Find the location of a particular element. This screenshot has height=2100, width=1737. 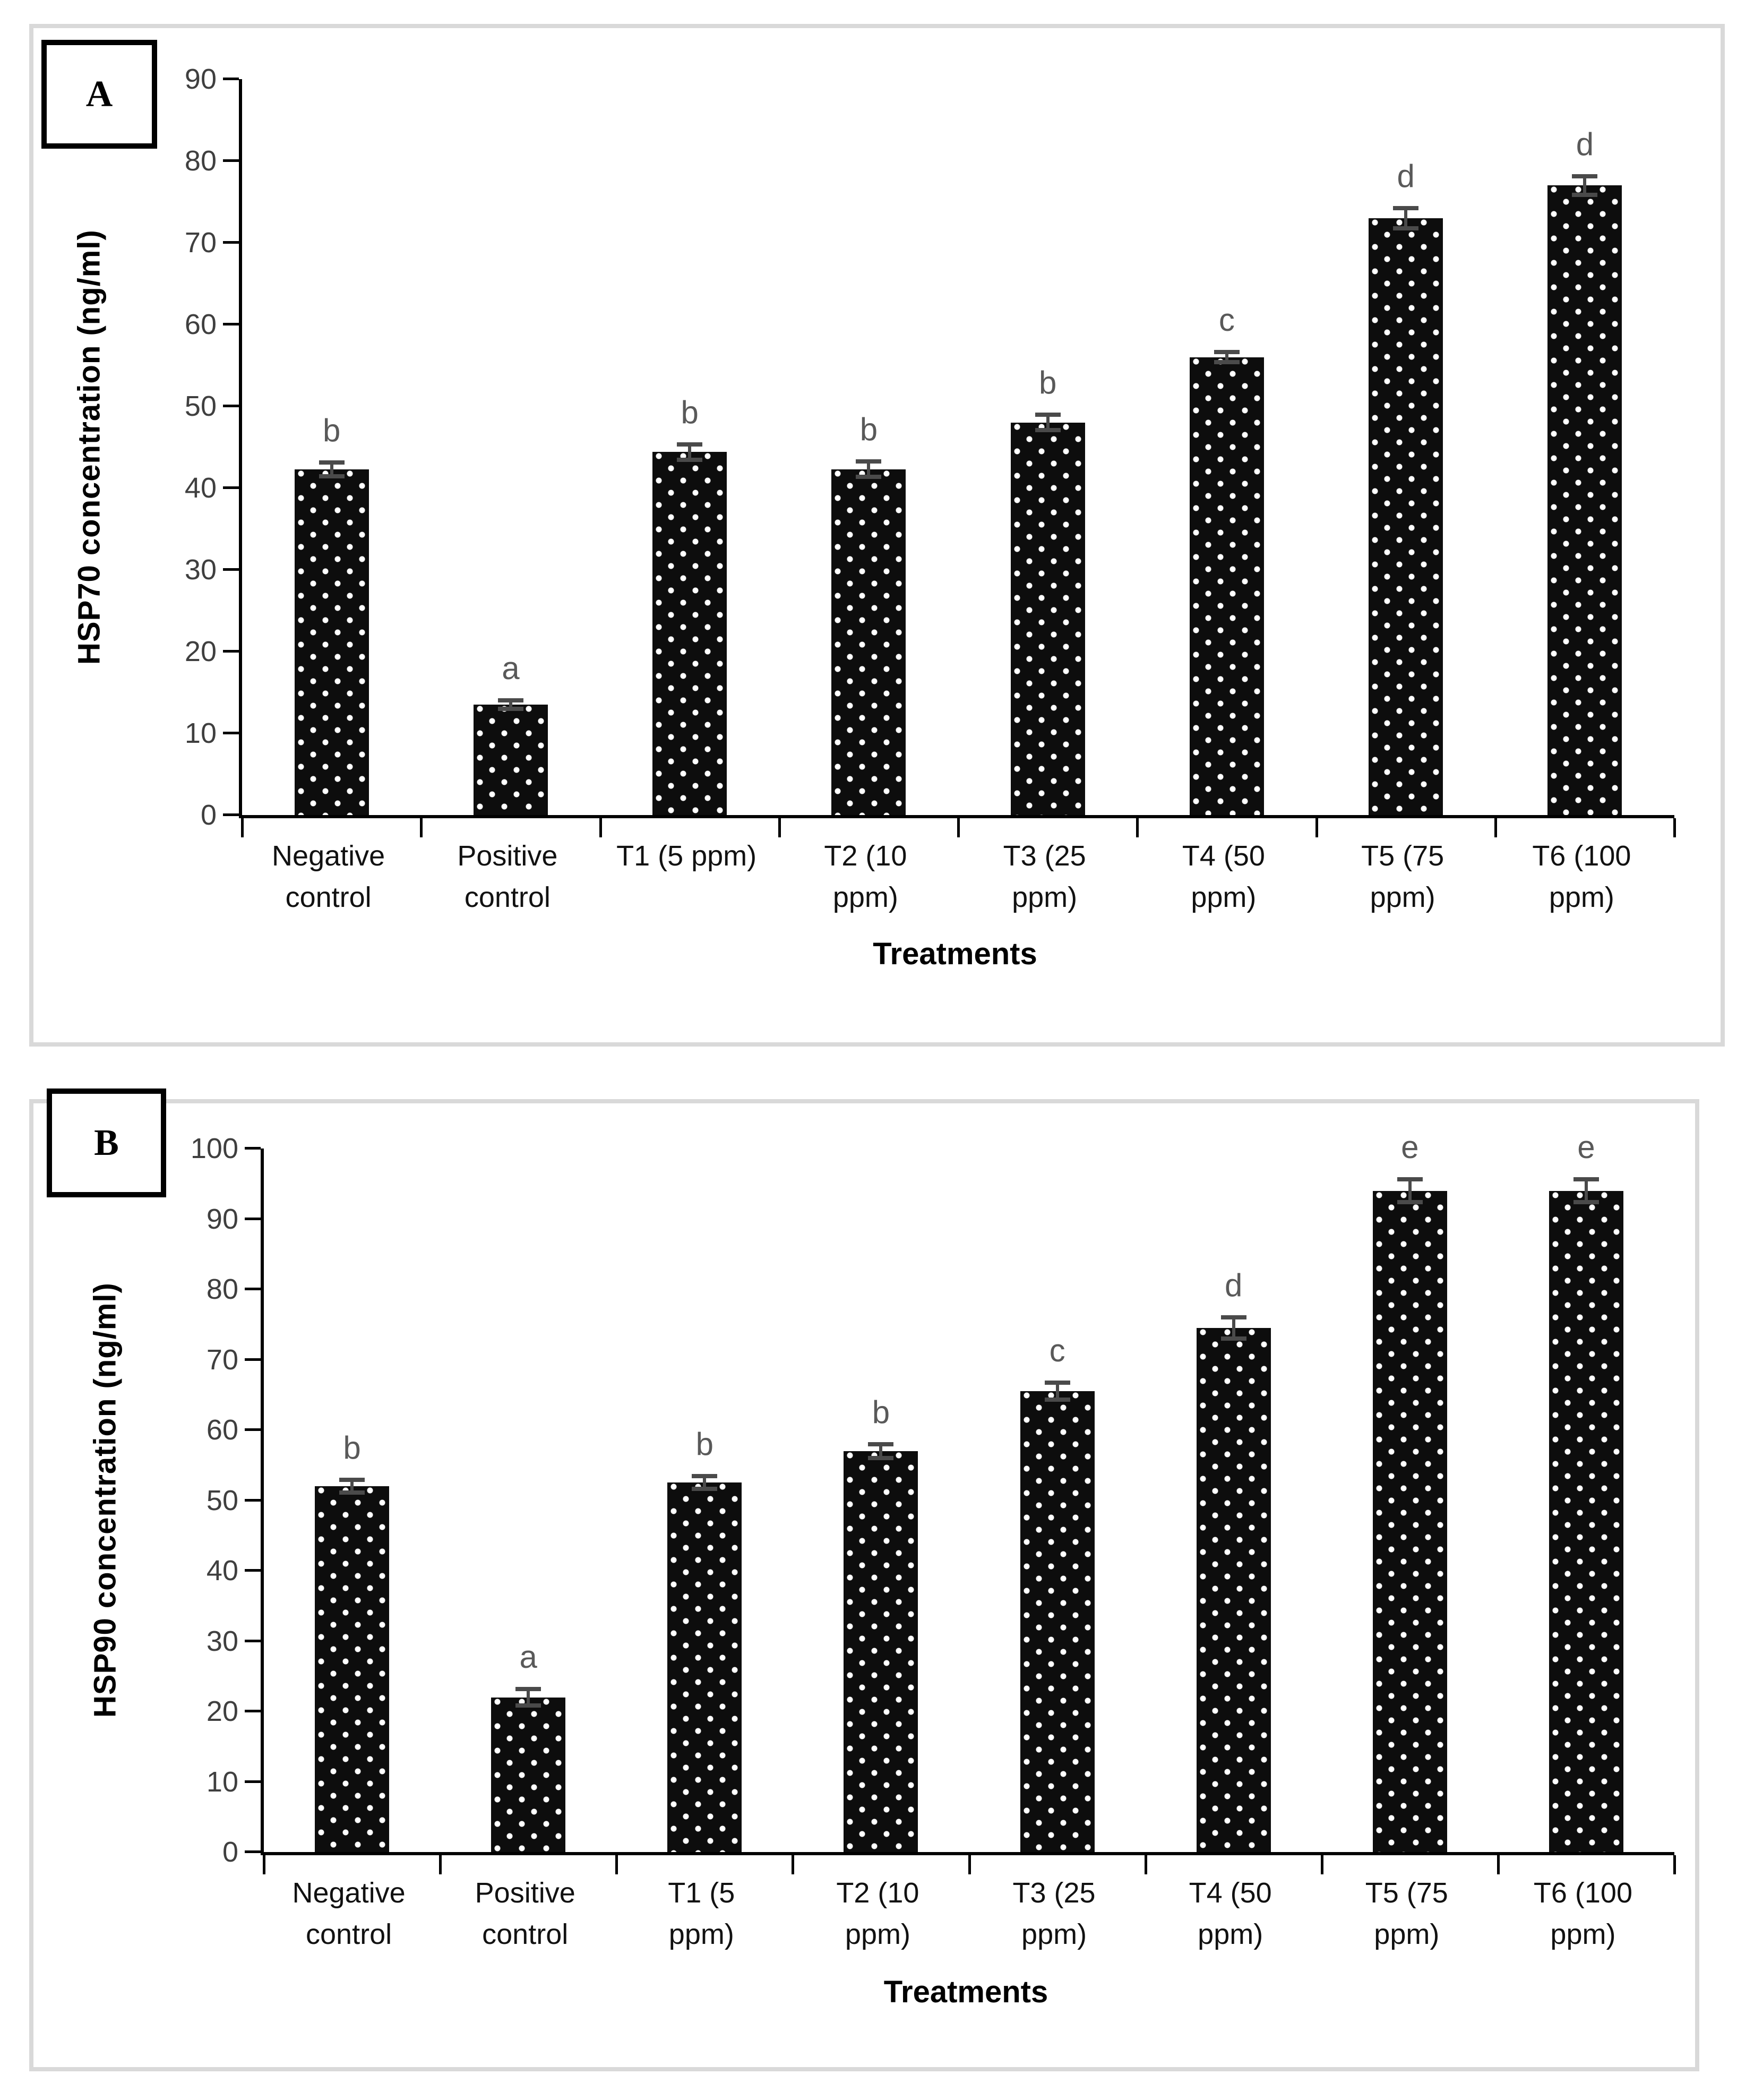

y-tick-label: 20 is located at coordinates (200, 652).